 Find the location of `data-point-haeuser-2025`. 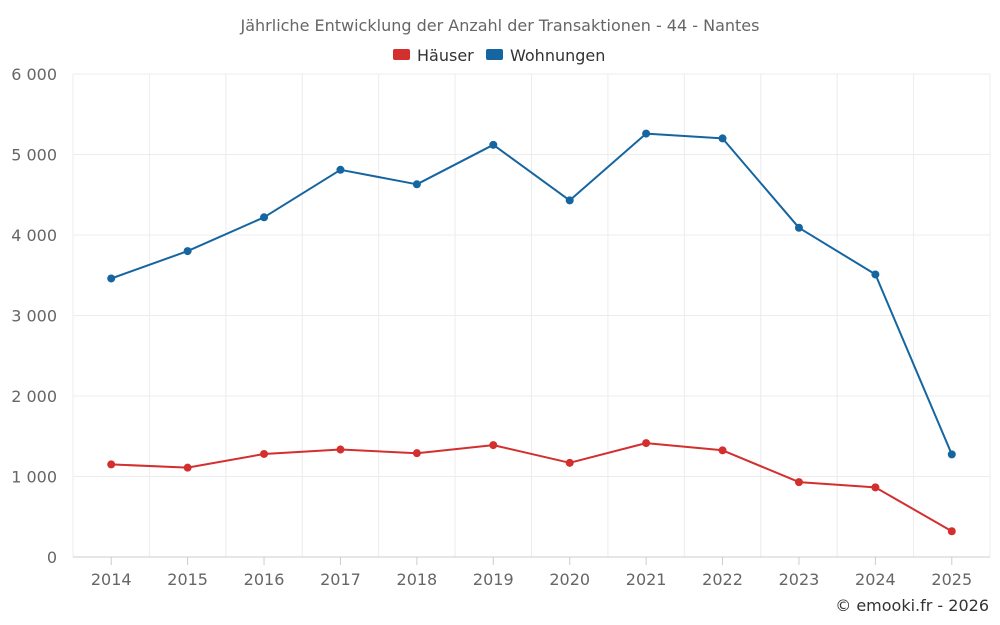

data-point-haeuser-2025 is located at coordinates (951, 531).